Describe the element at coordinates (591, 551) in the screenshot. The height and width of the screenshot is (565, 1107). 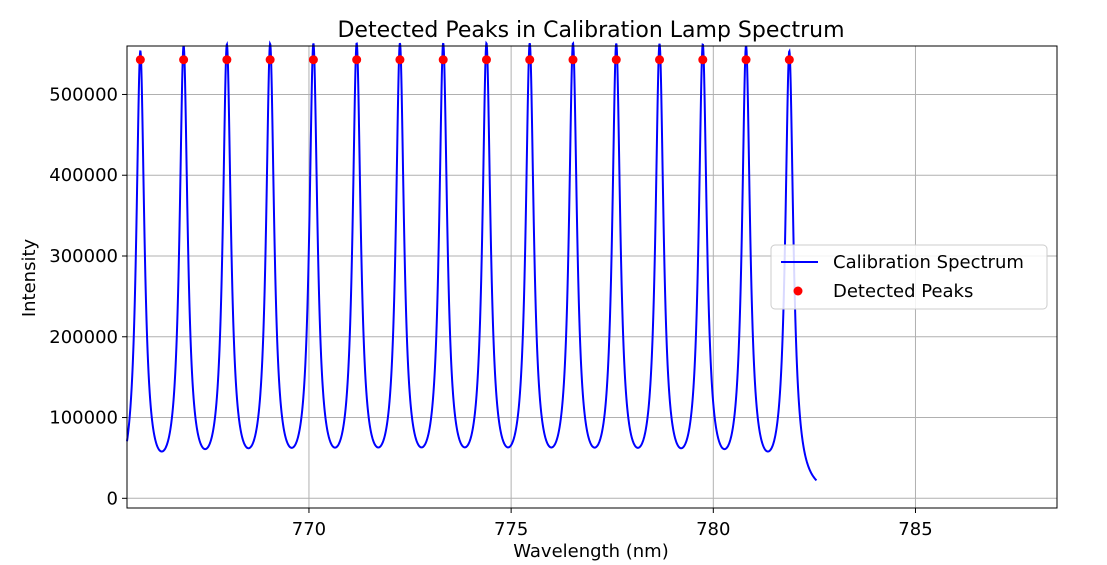
I see `x-axis-label: Wavelength (nm)` at that location.